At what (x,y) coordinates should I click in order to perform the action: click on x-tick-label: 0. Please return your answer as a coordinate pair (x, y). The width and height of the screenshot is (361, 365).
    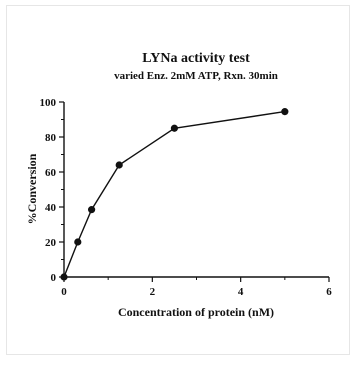
    Looking at the image, I should click on (64, 292).